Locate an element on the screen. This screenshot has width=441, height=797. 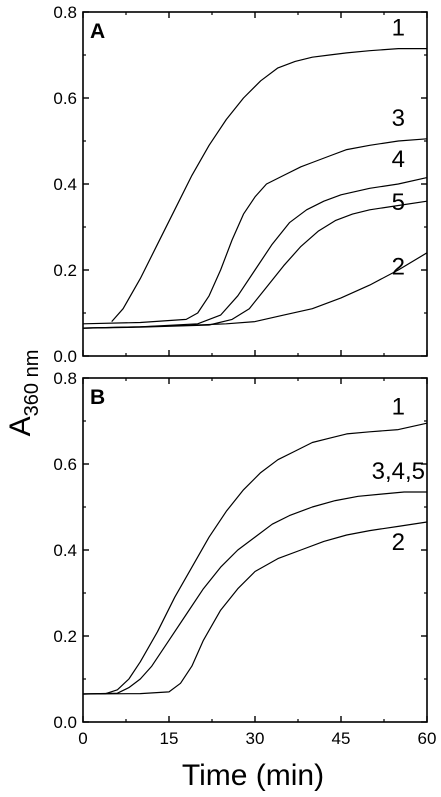
x-tick-label: 60 is located at coordinates (427, 738).